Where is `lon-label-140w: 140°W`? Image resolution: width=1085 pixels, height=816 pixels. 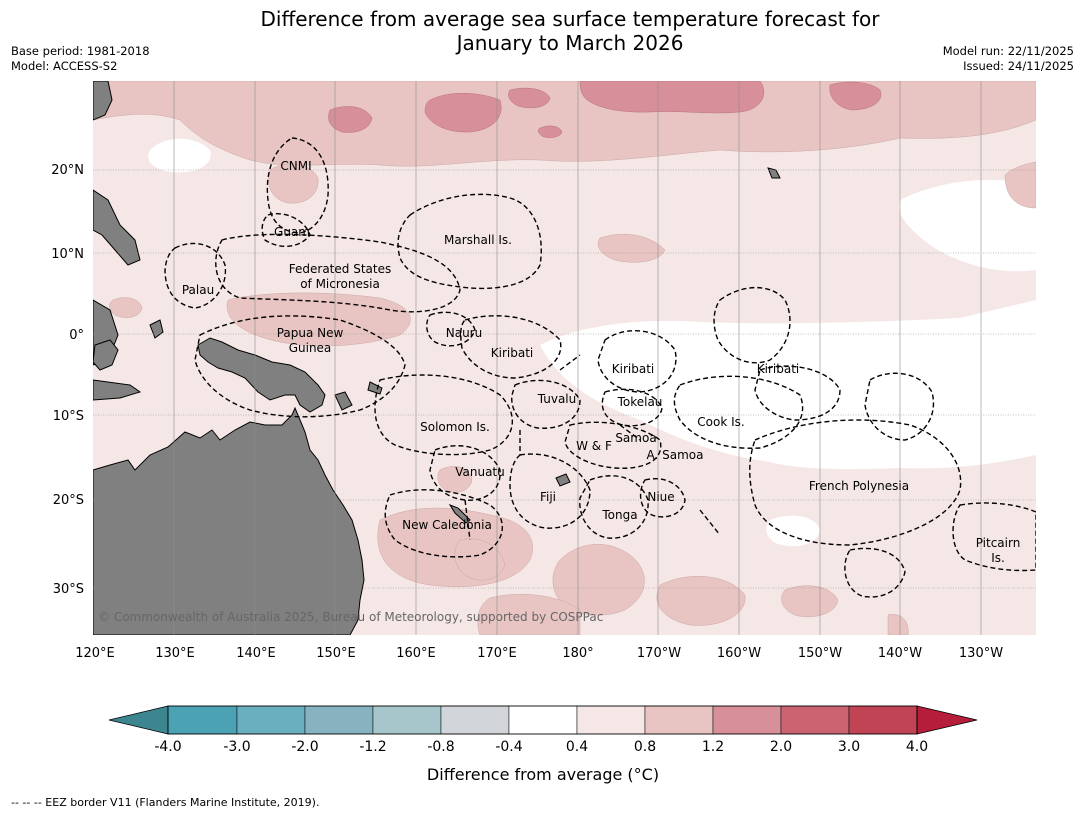 lon-label-140w: 140°W is located at coordinates (900, 653).